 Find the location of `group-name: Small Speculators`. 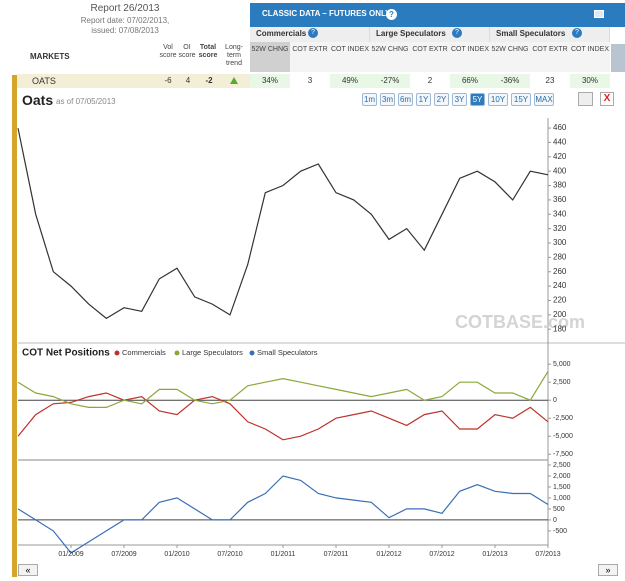

group-name: Small Speculators is located at coordinates (531, 33).